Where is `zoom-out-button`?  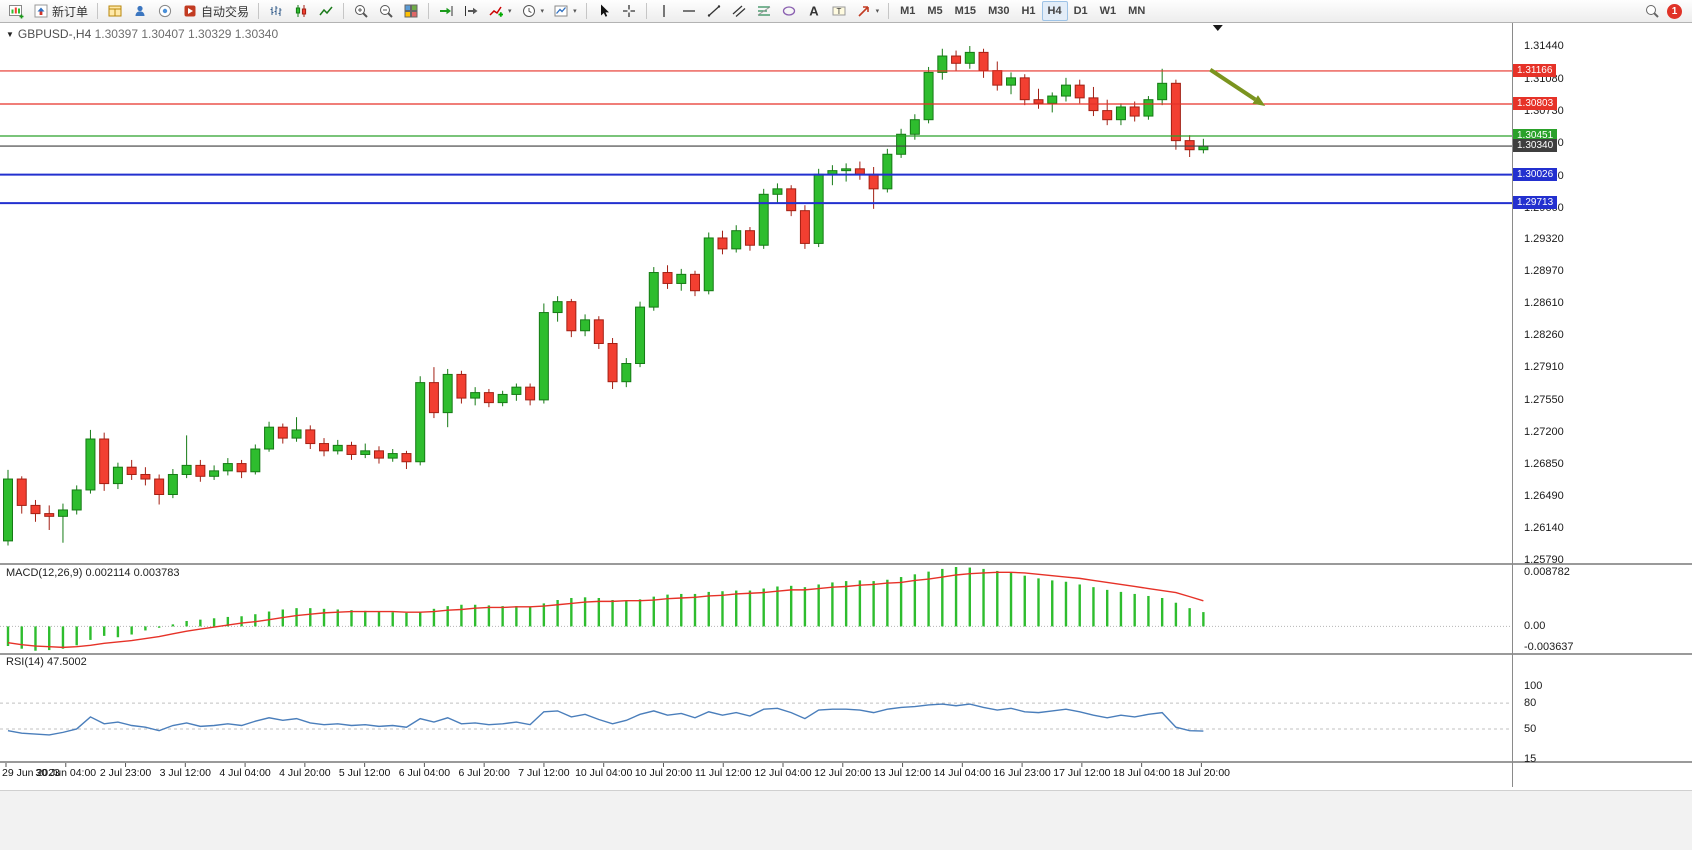 zoom-out-button is located at coordinates (386, 11).